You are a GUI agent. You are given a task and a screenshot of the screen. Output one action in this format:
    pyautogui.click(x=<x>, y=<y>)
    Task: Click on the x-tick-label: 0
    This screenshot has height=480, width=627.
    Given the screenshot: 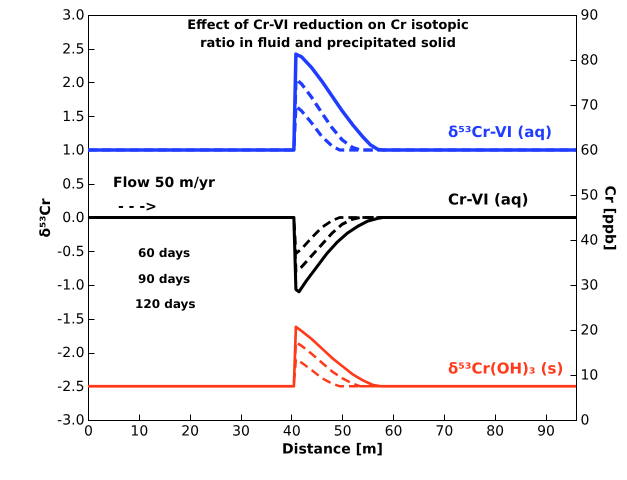 What is the action you would take?
    pyautogui.click(x=88, y=432)
    